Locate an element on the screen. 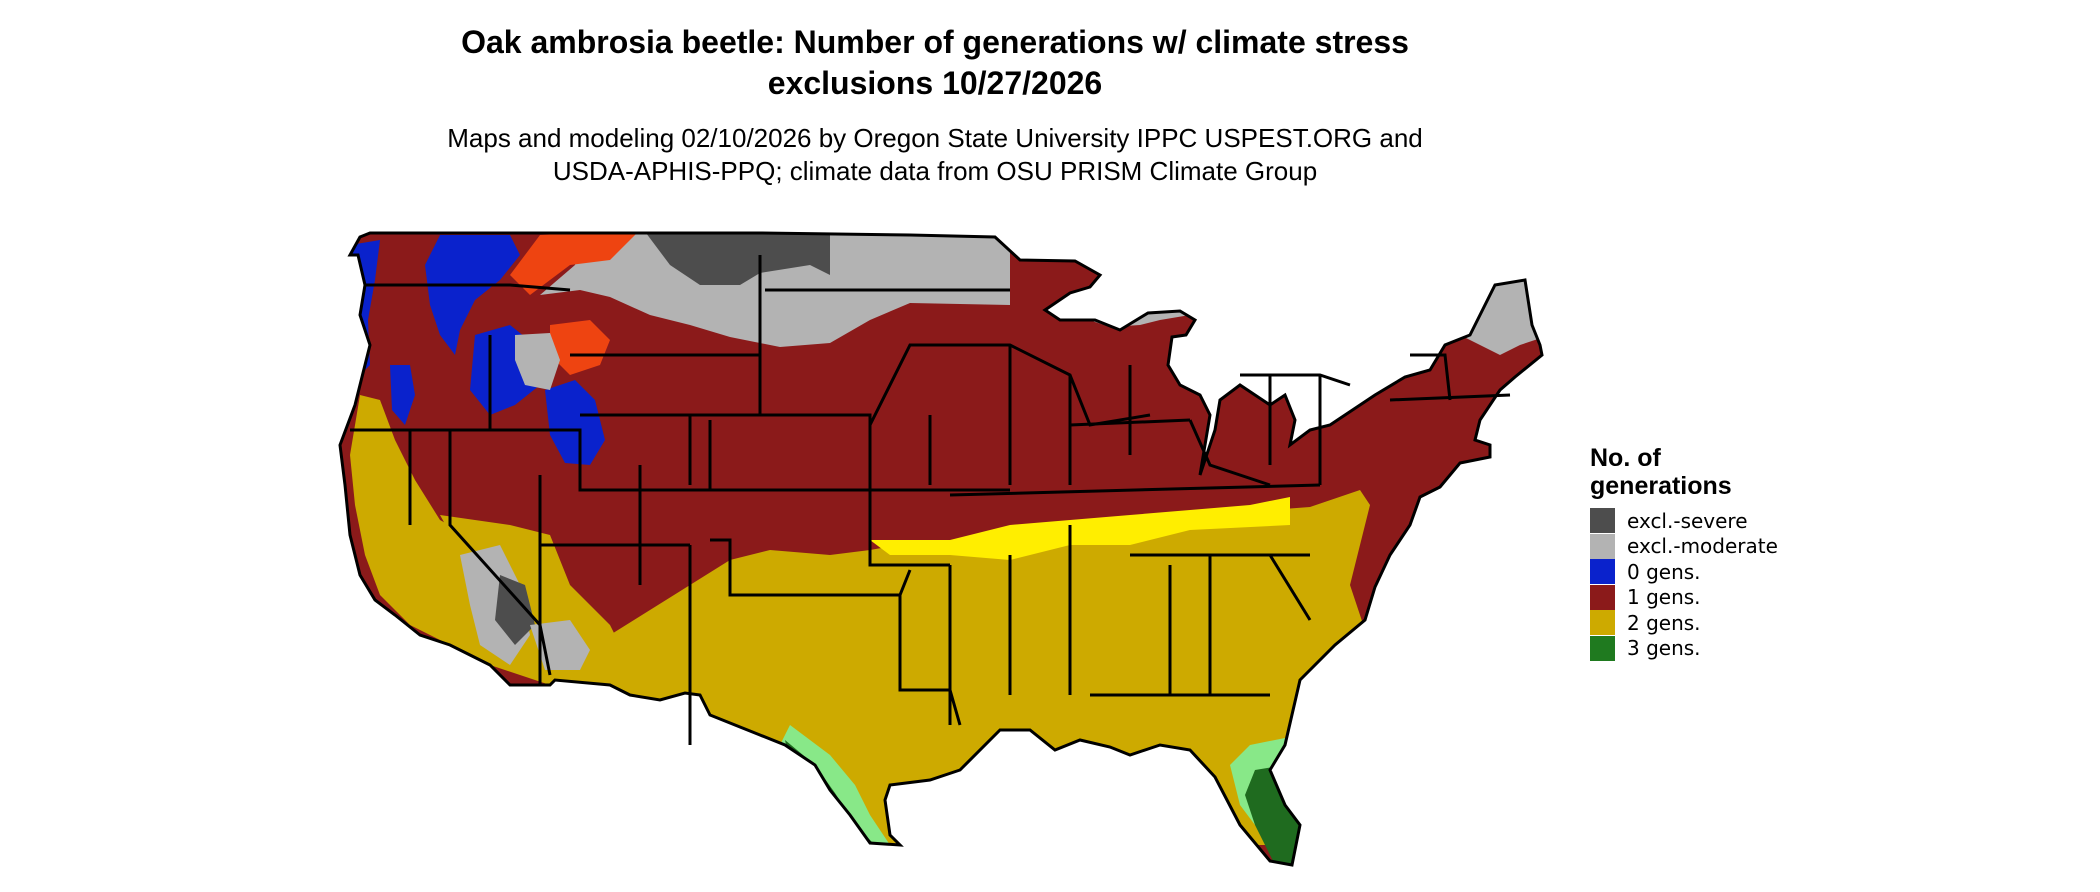 This screenshot has height=892, width=2100. legend-title-line-2: generations is located at coordinates (1661, 486).